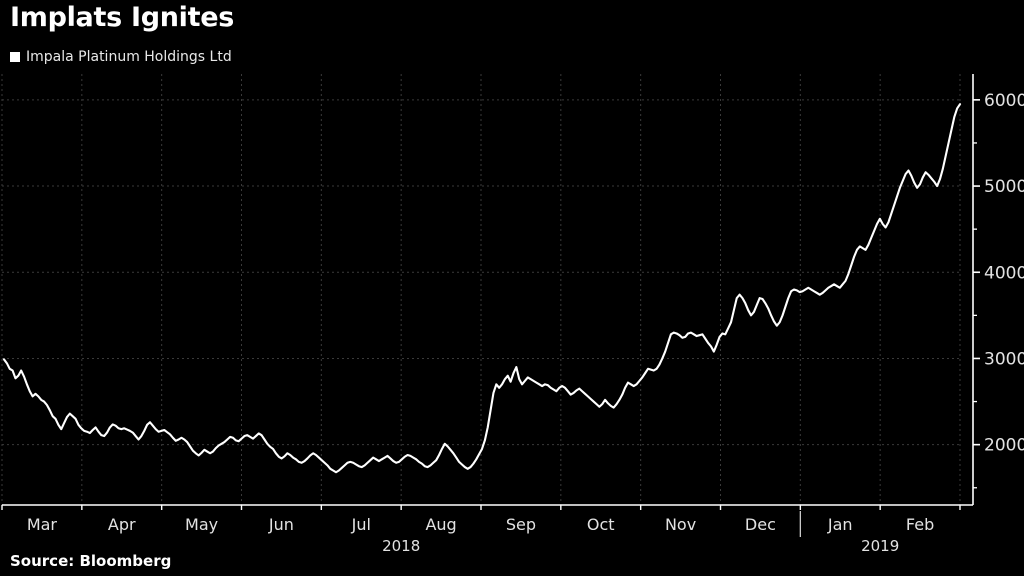  I want to click on x-axis-tick-label: Mar, so click(42, 524).